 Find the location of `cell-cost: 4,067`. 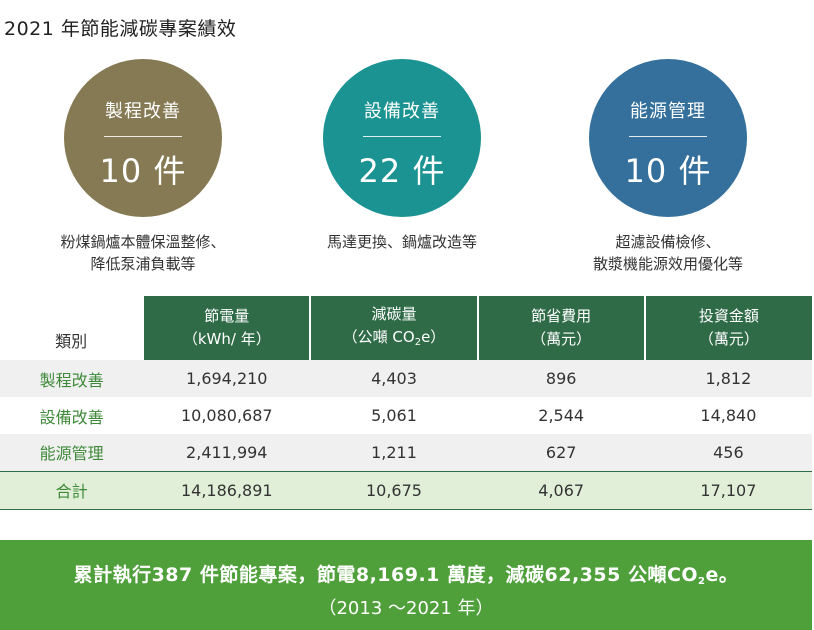

cell-cost: 4,067 is located at coordinates (561, 490).